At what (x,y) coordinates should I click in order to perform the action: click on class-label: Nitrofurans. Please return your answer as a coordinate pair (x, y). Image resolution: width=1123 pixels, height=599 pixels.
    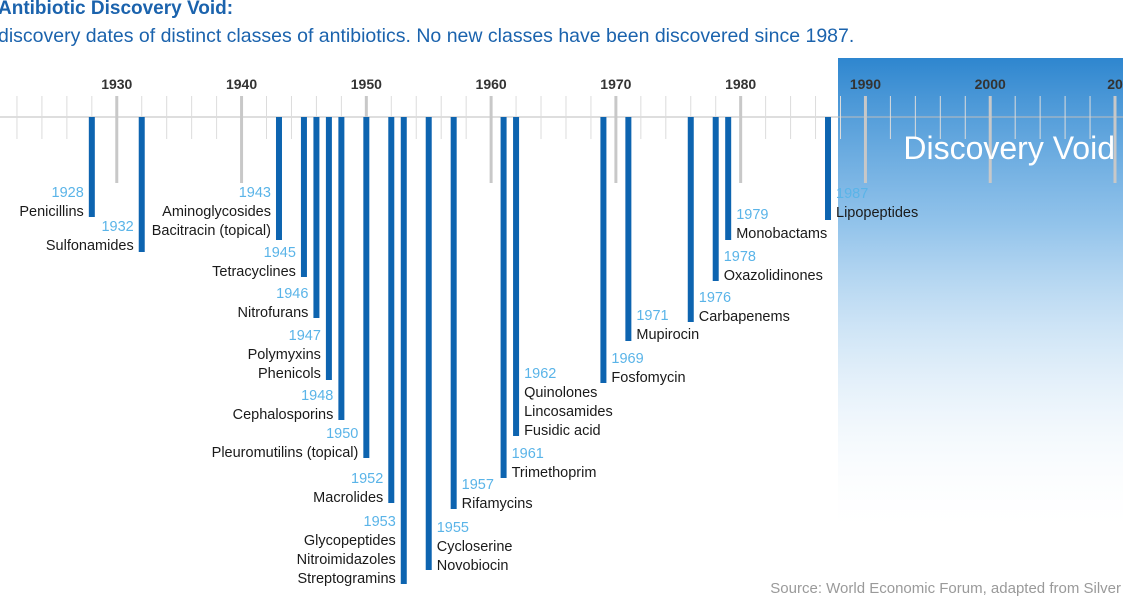
    Looking at the image, I should click on (273, 313).